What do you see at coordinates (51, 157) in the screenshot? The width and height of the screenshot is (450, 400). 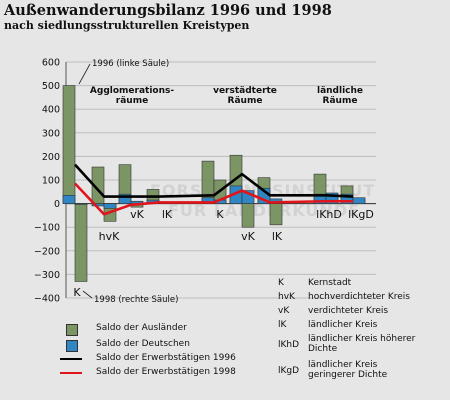 I see `y-tick-label: 200` at bounding box center [51, 157].